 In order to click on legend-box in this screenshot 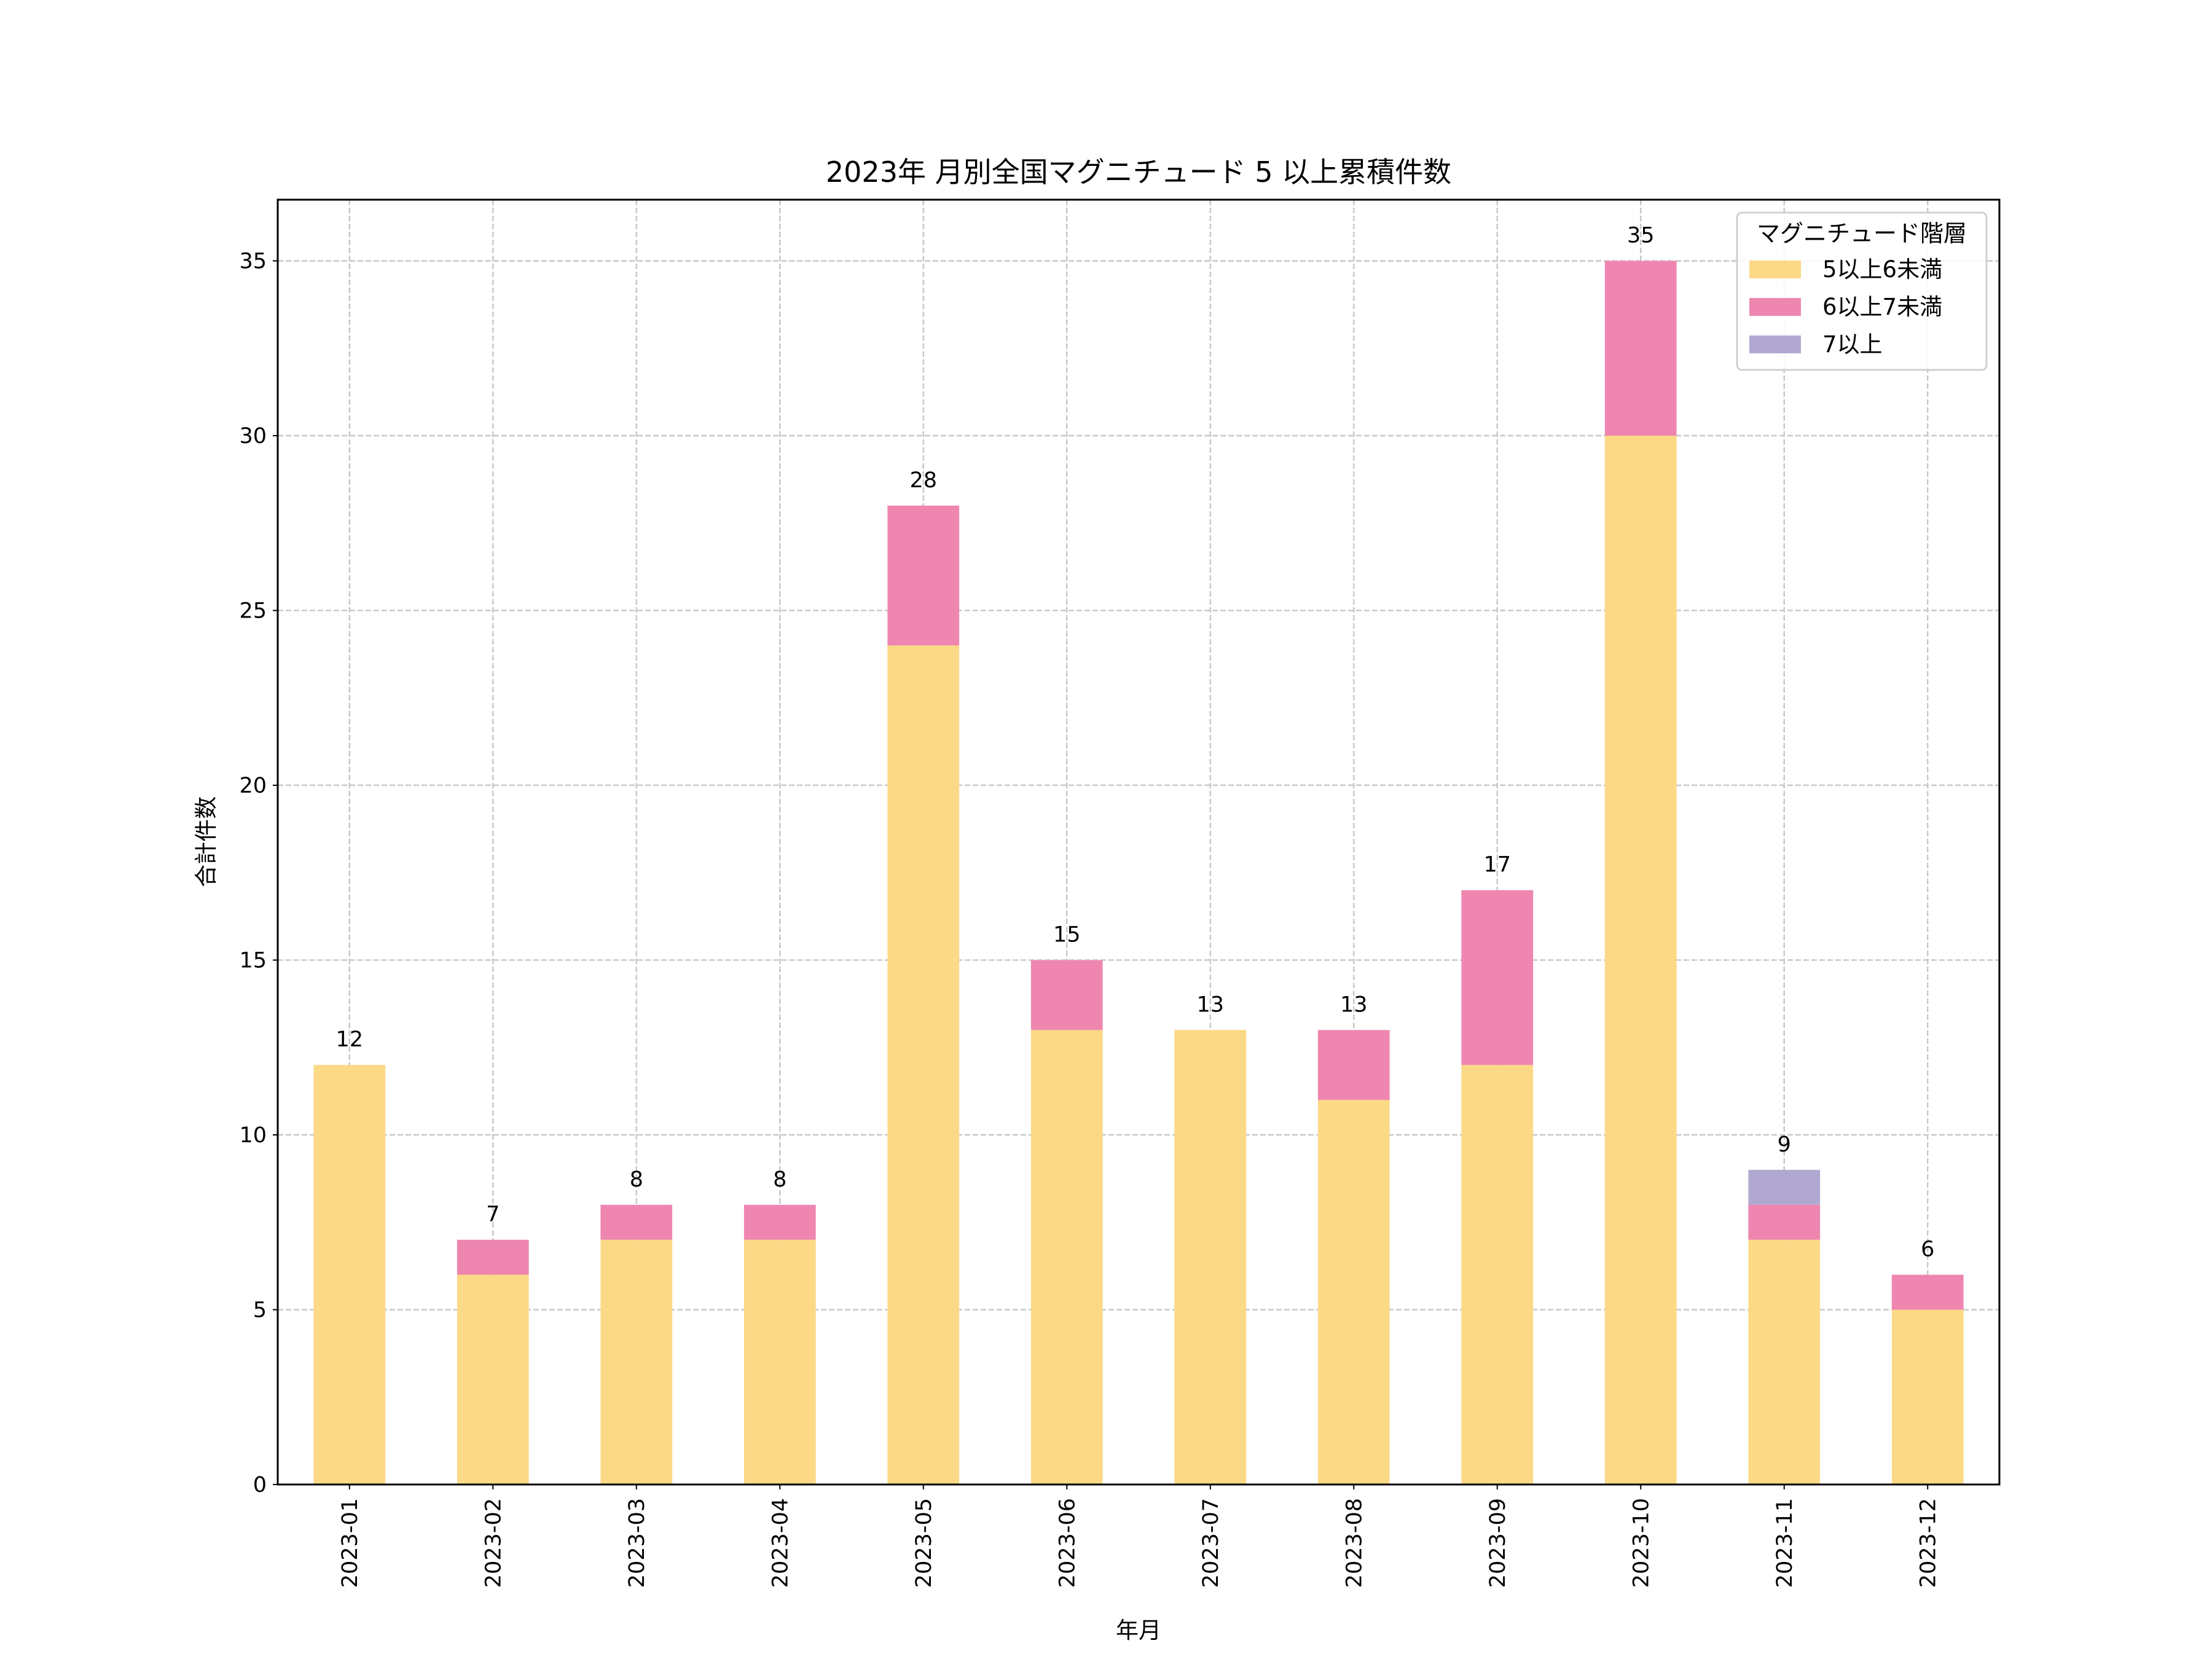, I will do `click(1862, 291)`.